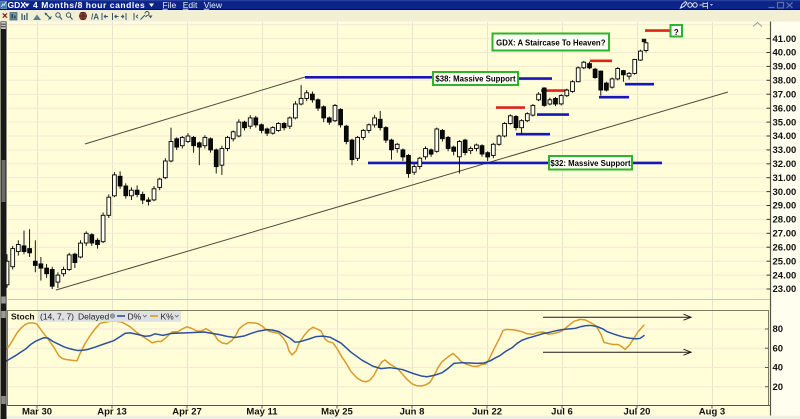  What do you see at coordinates (135, 316) in the screenshot?
I see `svg-text: D%` at bounding box center [135, 316].